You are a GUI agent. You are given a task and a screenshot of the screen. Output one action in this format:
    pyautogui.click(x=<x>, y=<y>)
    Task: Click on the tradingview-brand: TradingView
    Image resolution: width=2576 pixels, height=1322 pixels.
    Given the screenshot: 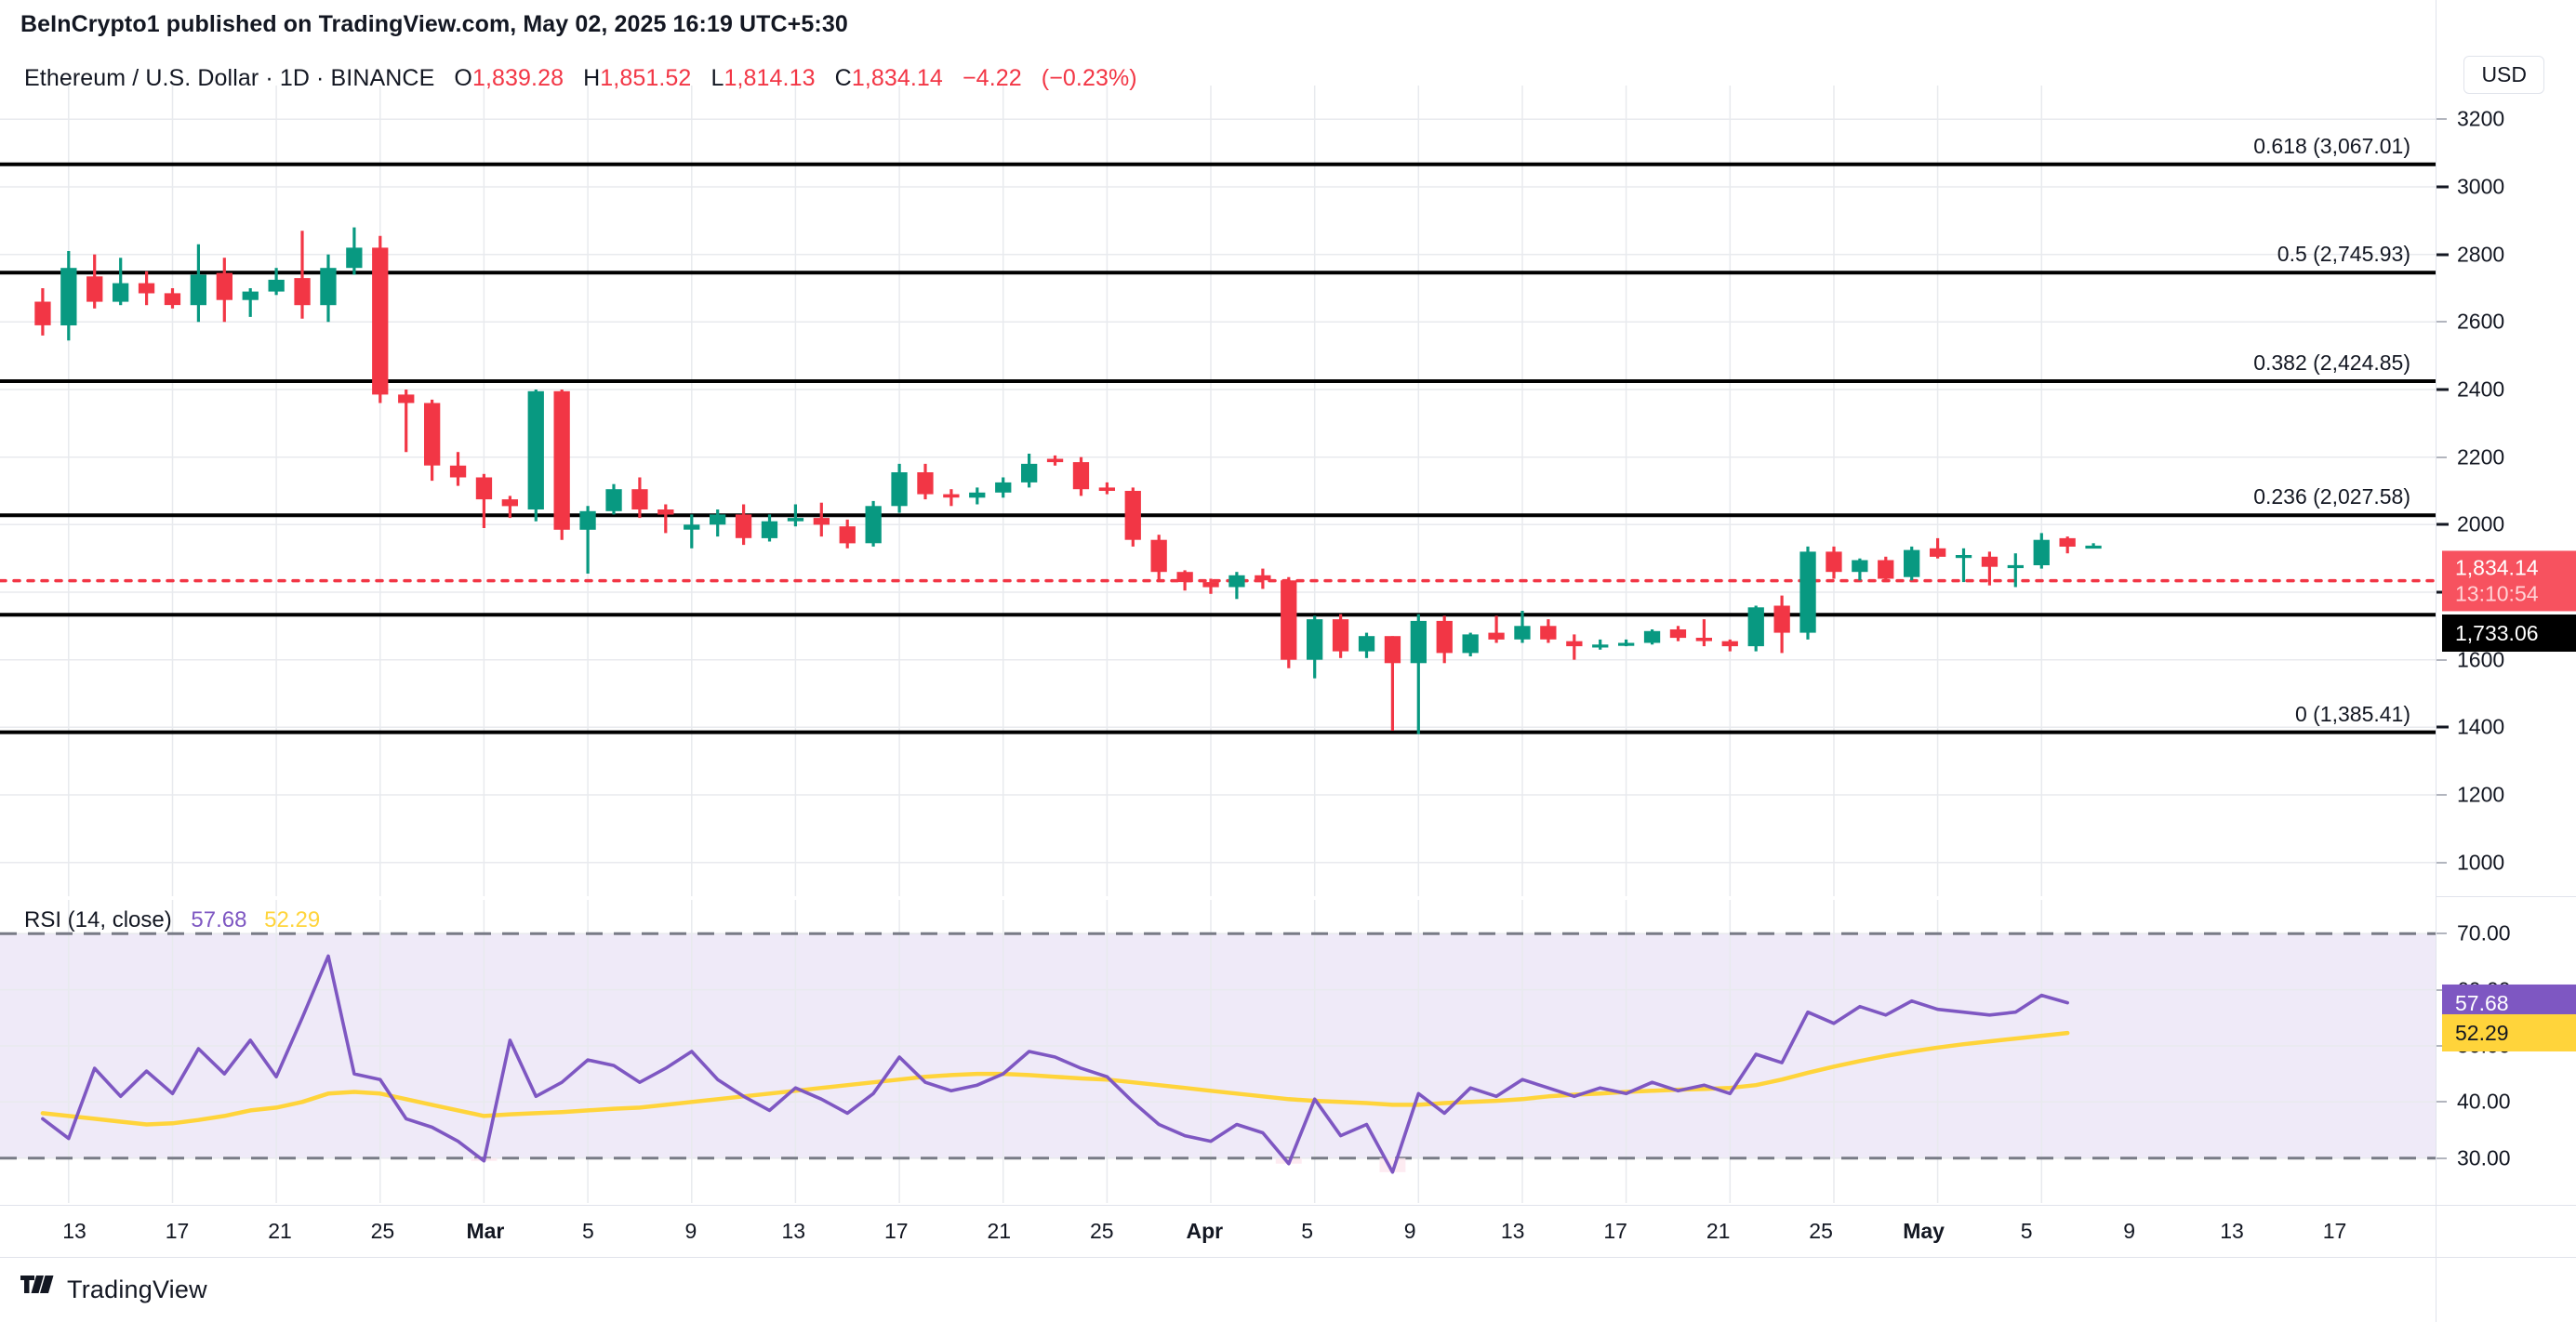 What is the action you would take?
    pyautogui.click(x=137, y=1290)
    